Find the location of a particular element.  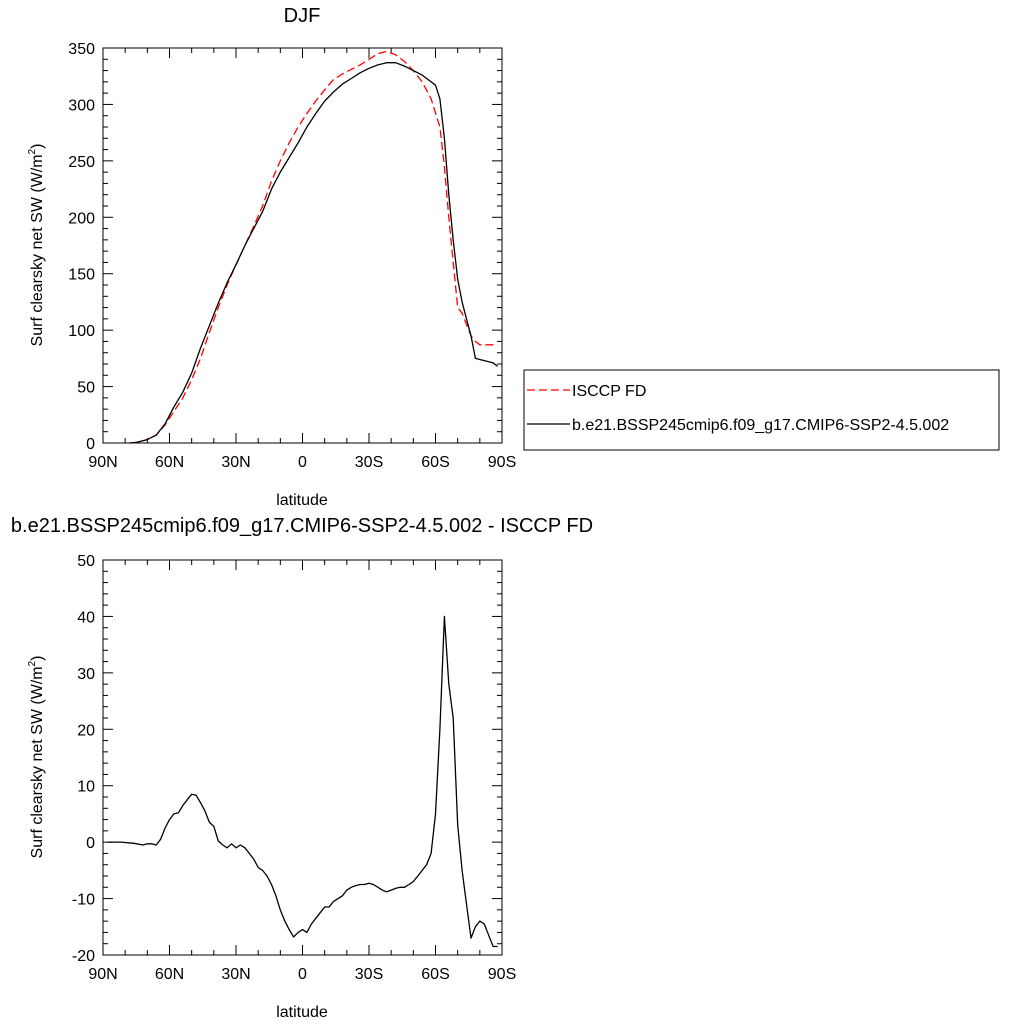

series-line-difference is located at coordinates (302, 781).